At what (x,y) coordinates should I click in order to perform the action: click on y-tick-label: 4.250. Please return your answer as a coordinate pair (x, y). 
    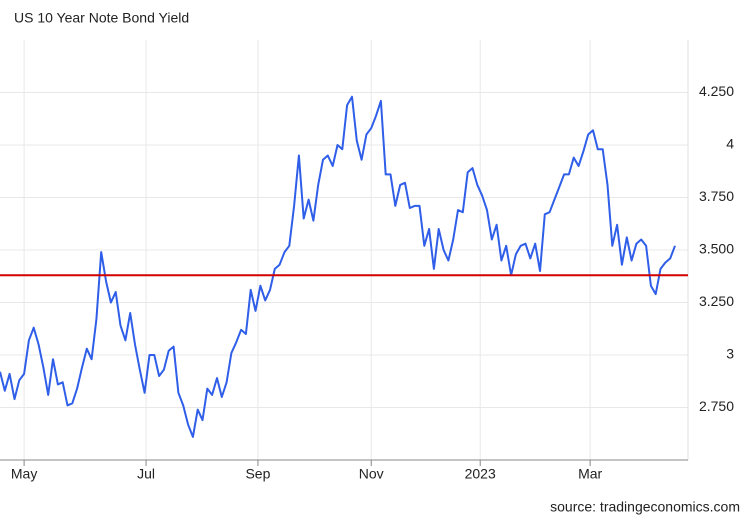
    Looking at the image, I should click on (716, 91).